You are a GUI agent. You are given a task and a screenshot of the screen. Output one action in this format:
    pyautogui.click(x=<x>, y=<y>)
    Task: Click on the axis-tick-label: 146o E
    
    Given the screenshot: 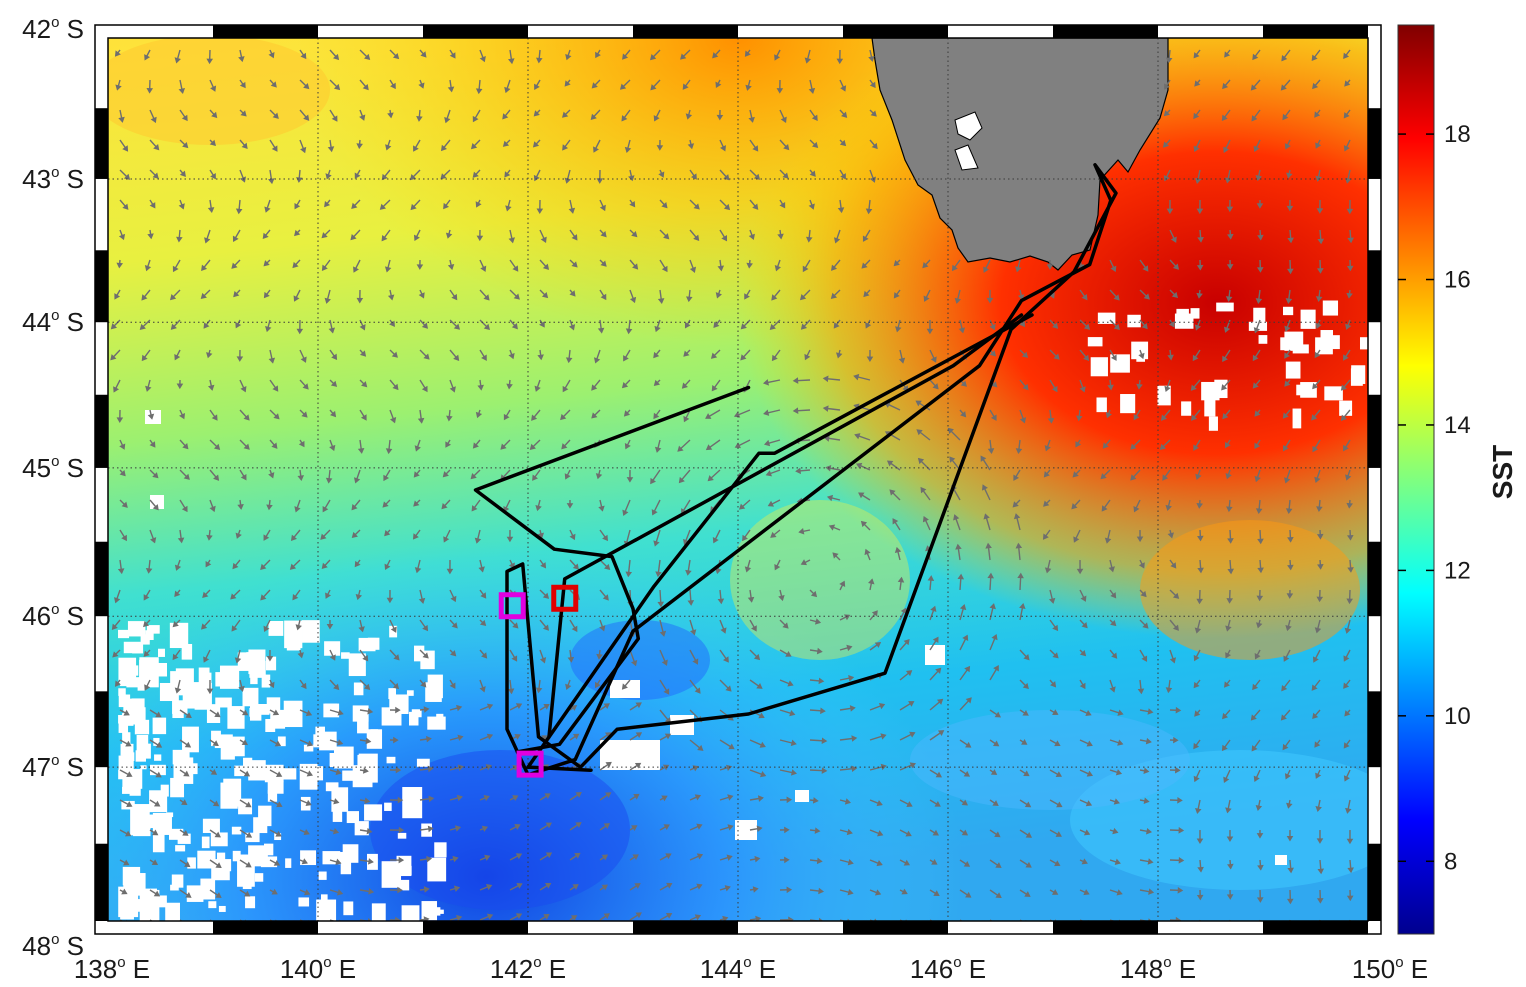 What is the action you would take?
    pyautogui.click(x=948, y=969)
    